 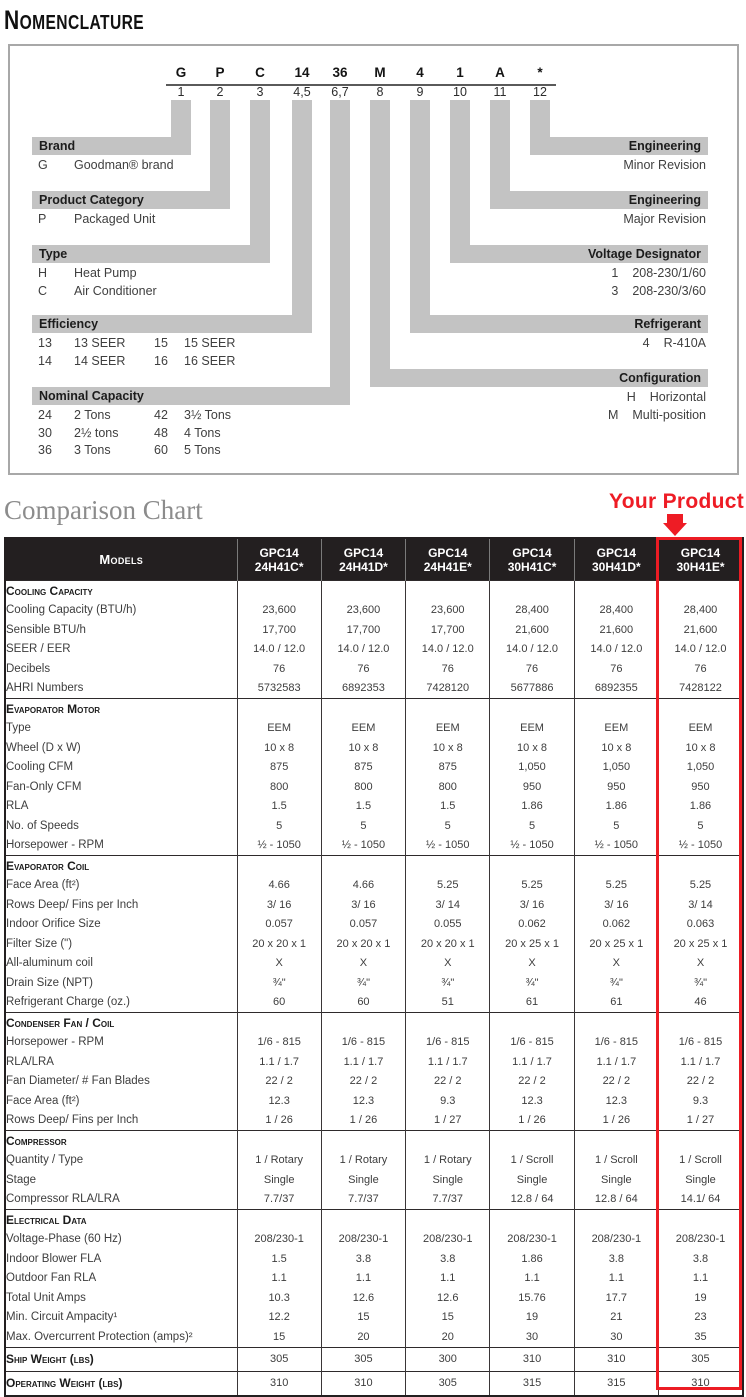 I want to click on efficiency-desc: 13 SEER, so click(x=100, y=343).